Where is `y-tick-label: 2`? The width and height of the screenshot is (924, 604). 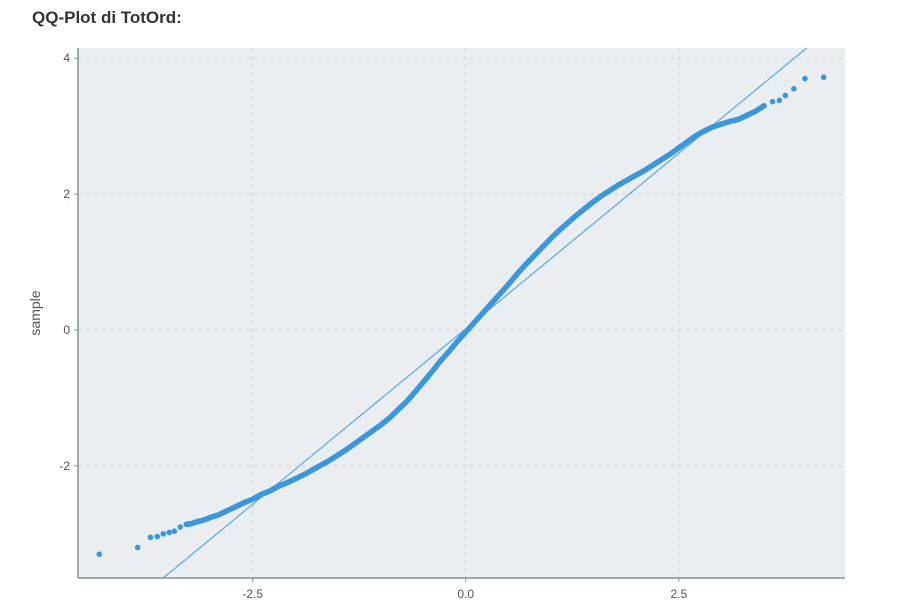 y-tick-label: 2 is located at coordinates (66, 194).